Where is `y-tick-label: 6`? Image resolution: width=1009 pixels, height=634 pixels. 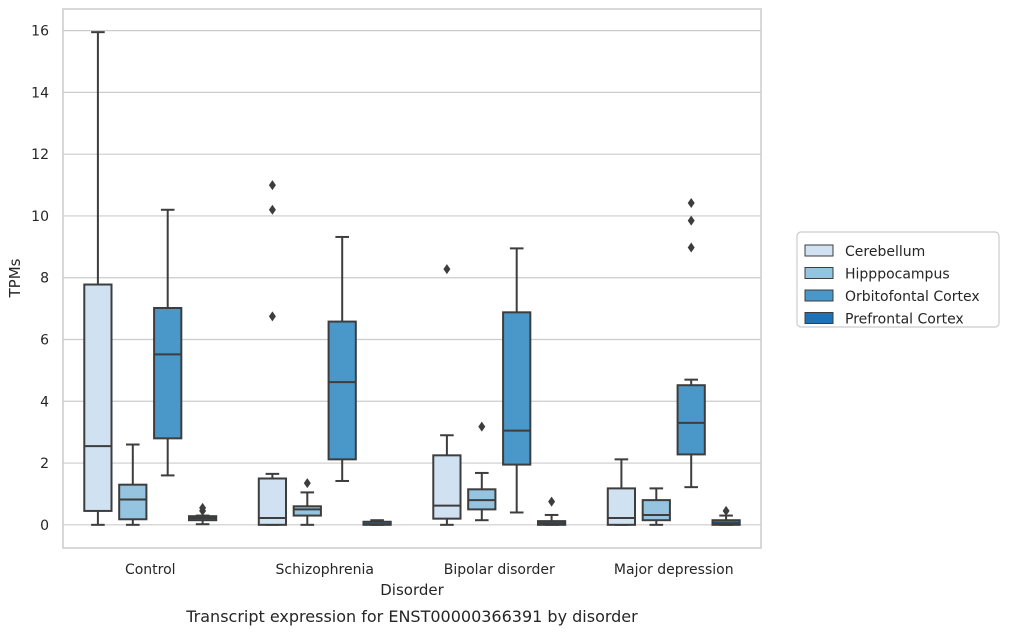
y-tick-label: 6 is located at coordinates (44, 341).